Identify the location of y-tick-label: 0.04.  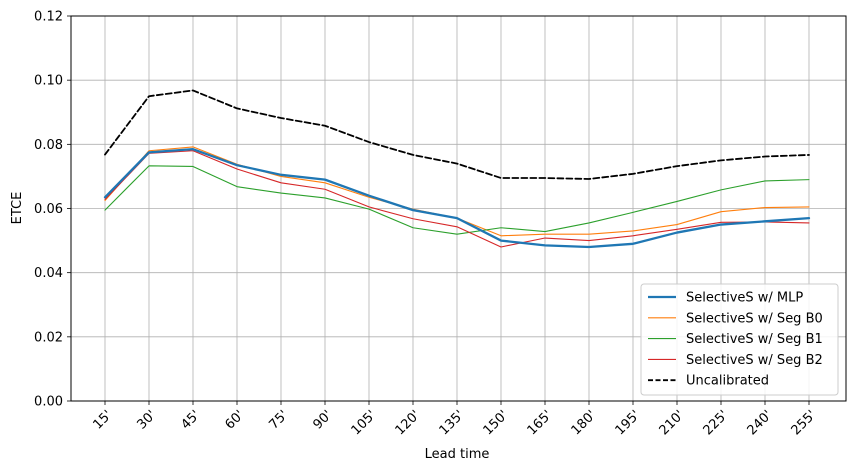
(48, 273).